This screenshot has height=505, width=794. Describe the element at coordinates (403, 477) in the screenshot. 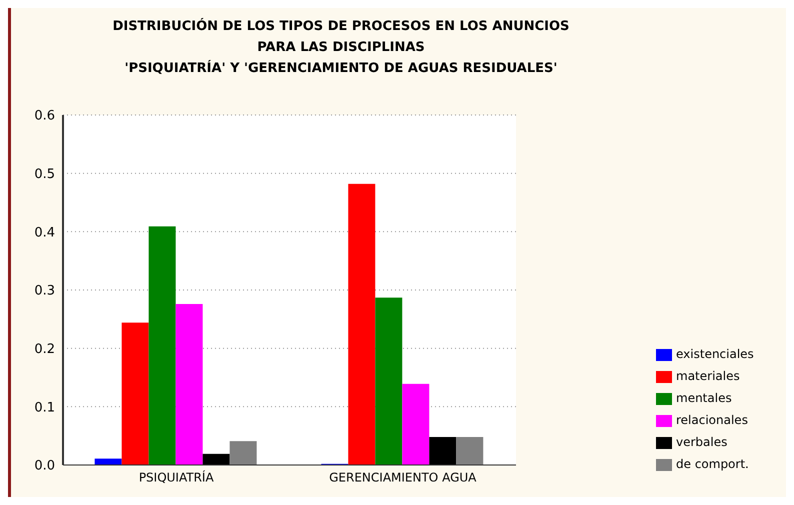

I see `x-tick-label: GERENCIAMIENTO AGUA` at that location.